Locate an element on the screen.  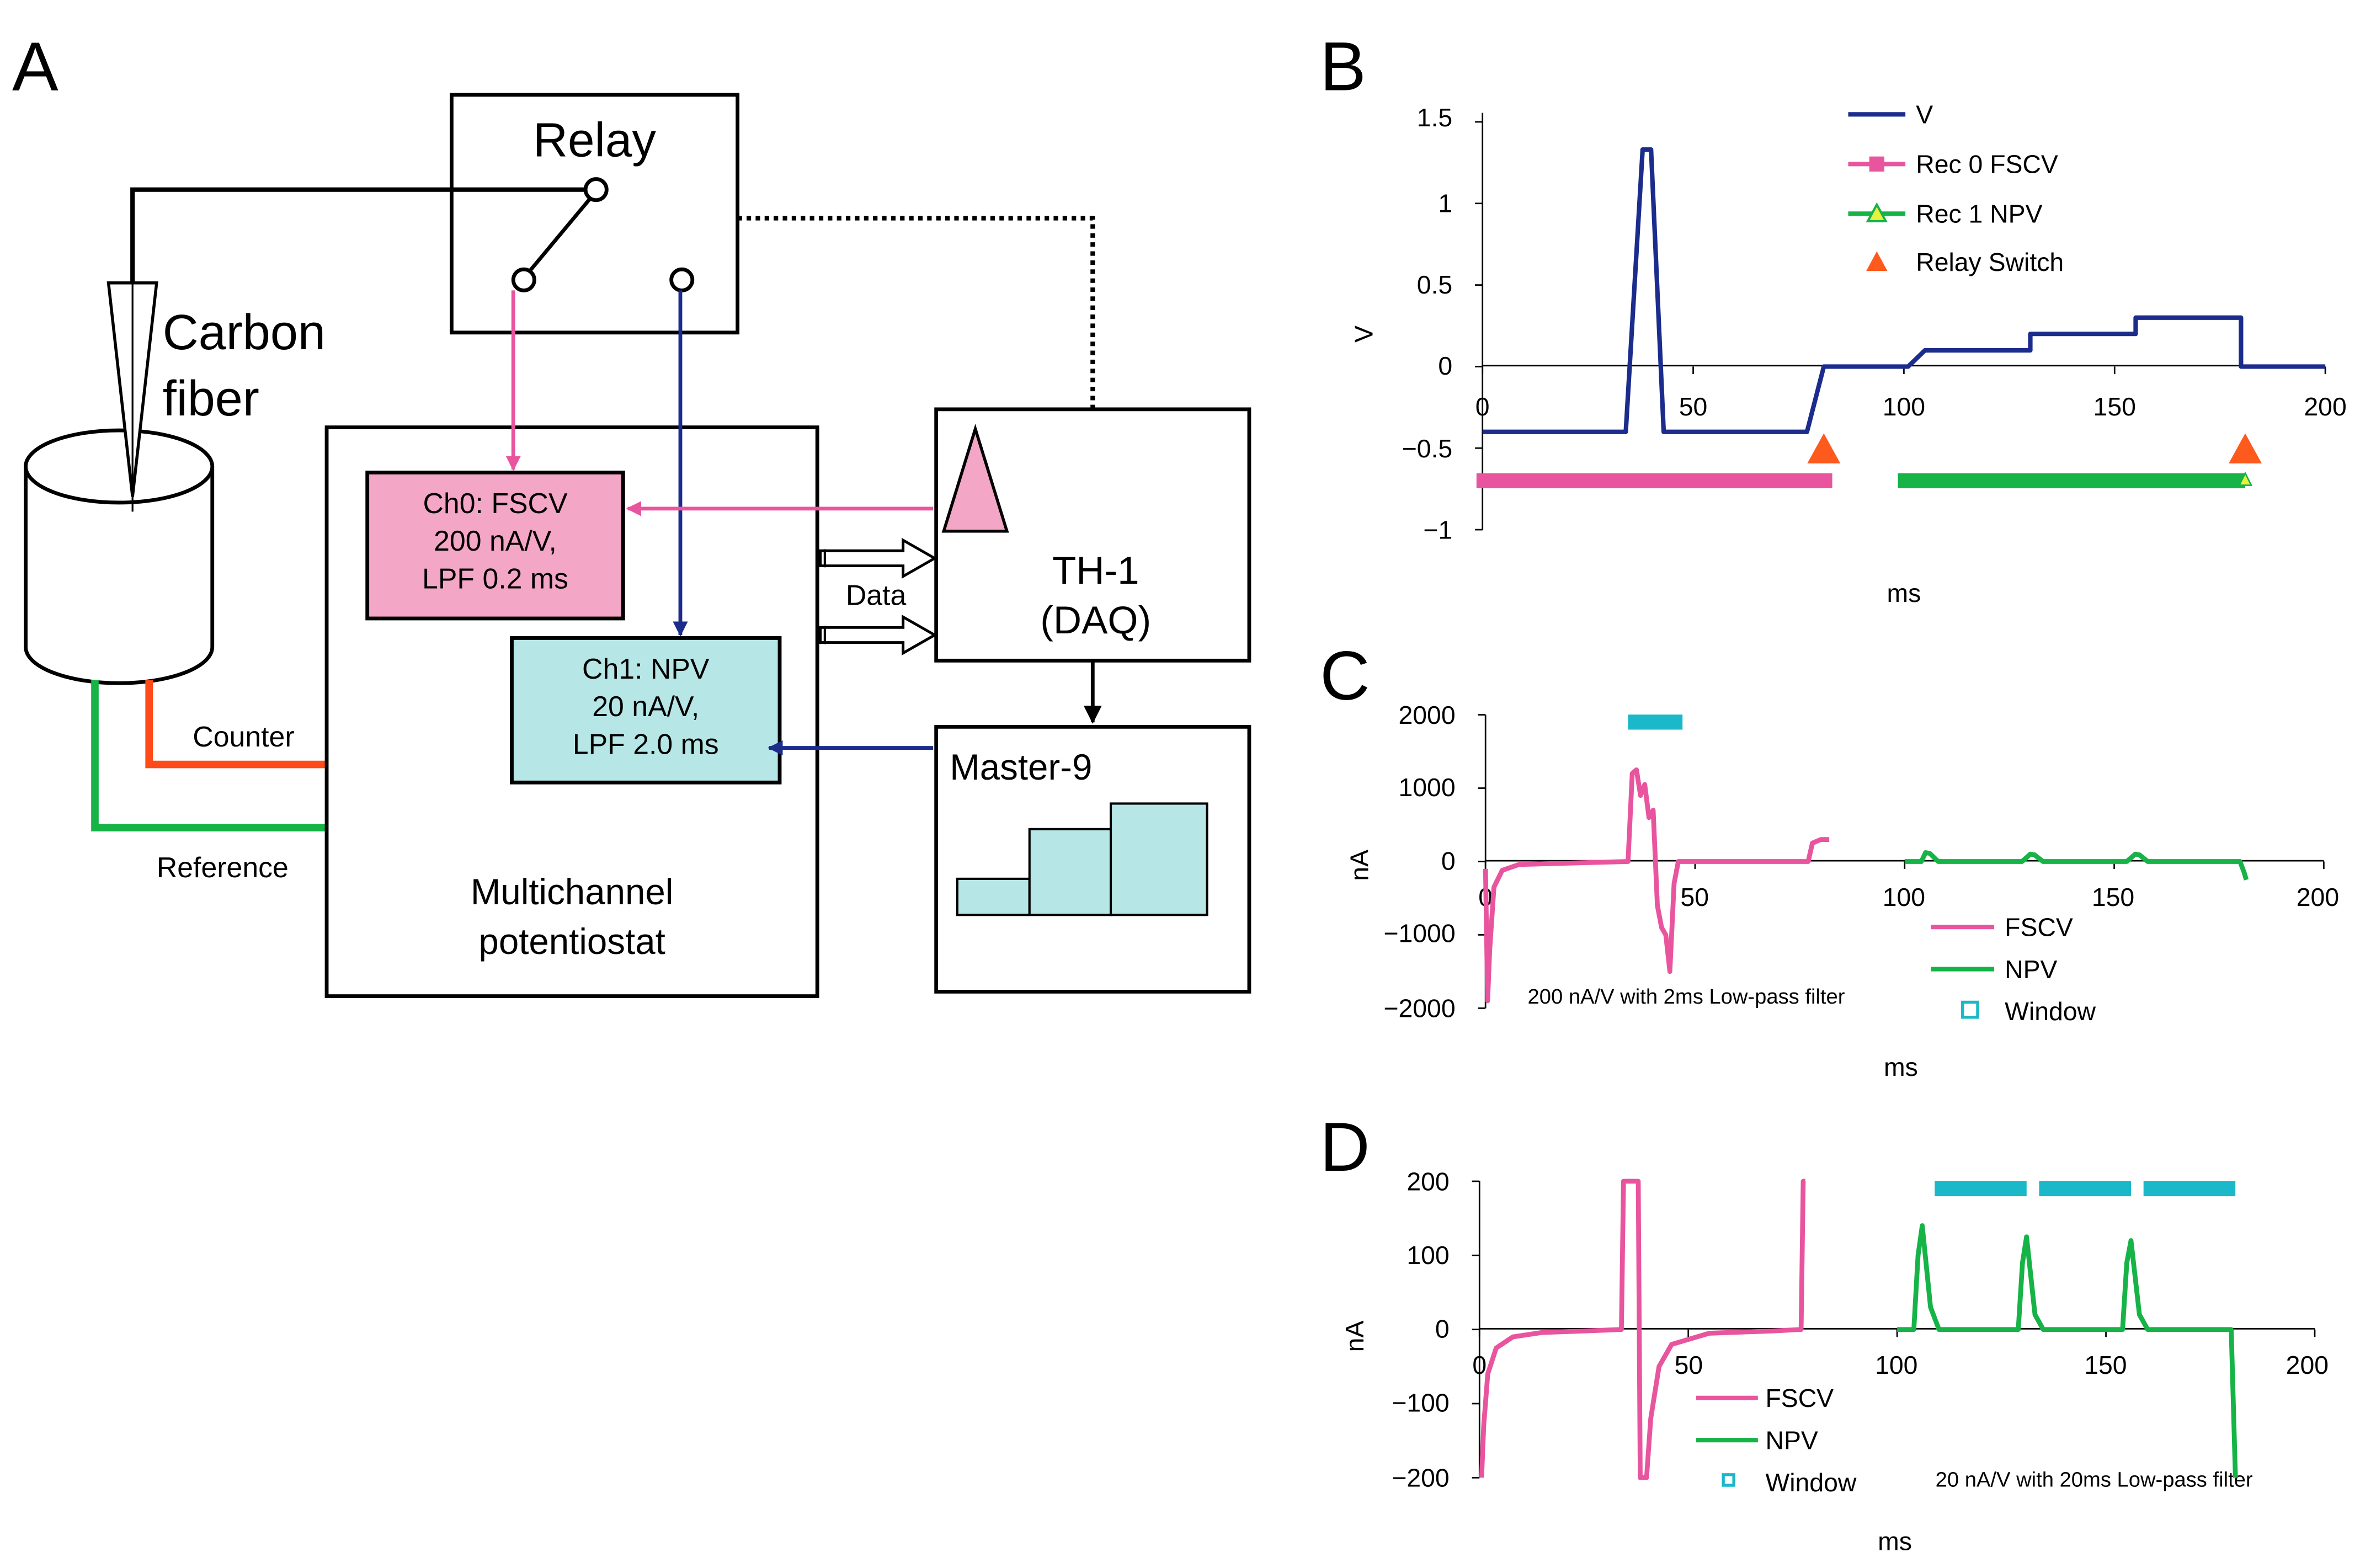
chart-c-xtick: 100 is located at coordinates (1904, 897).